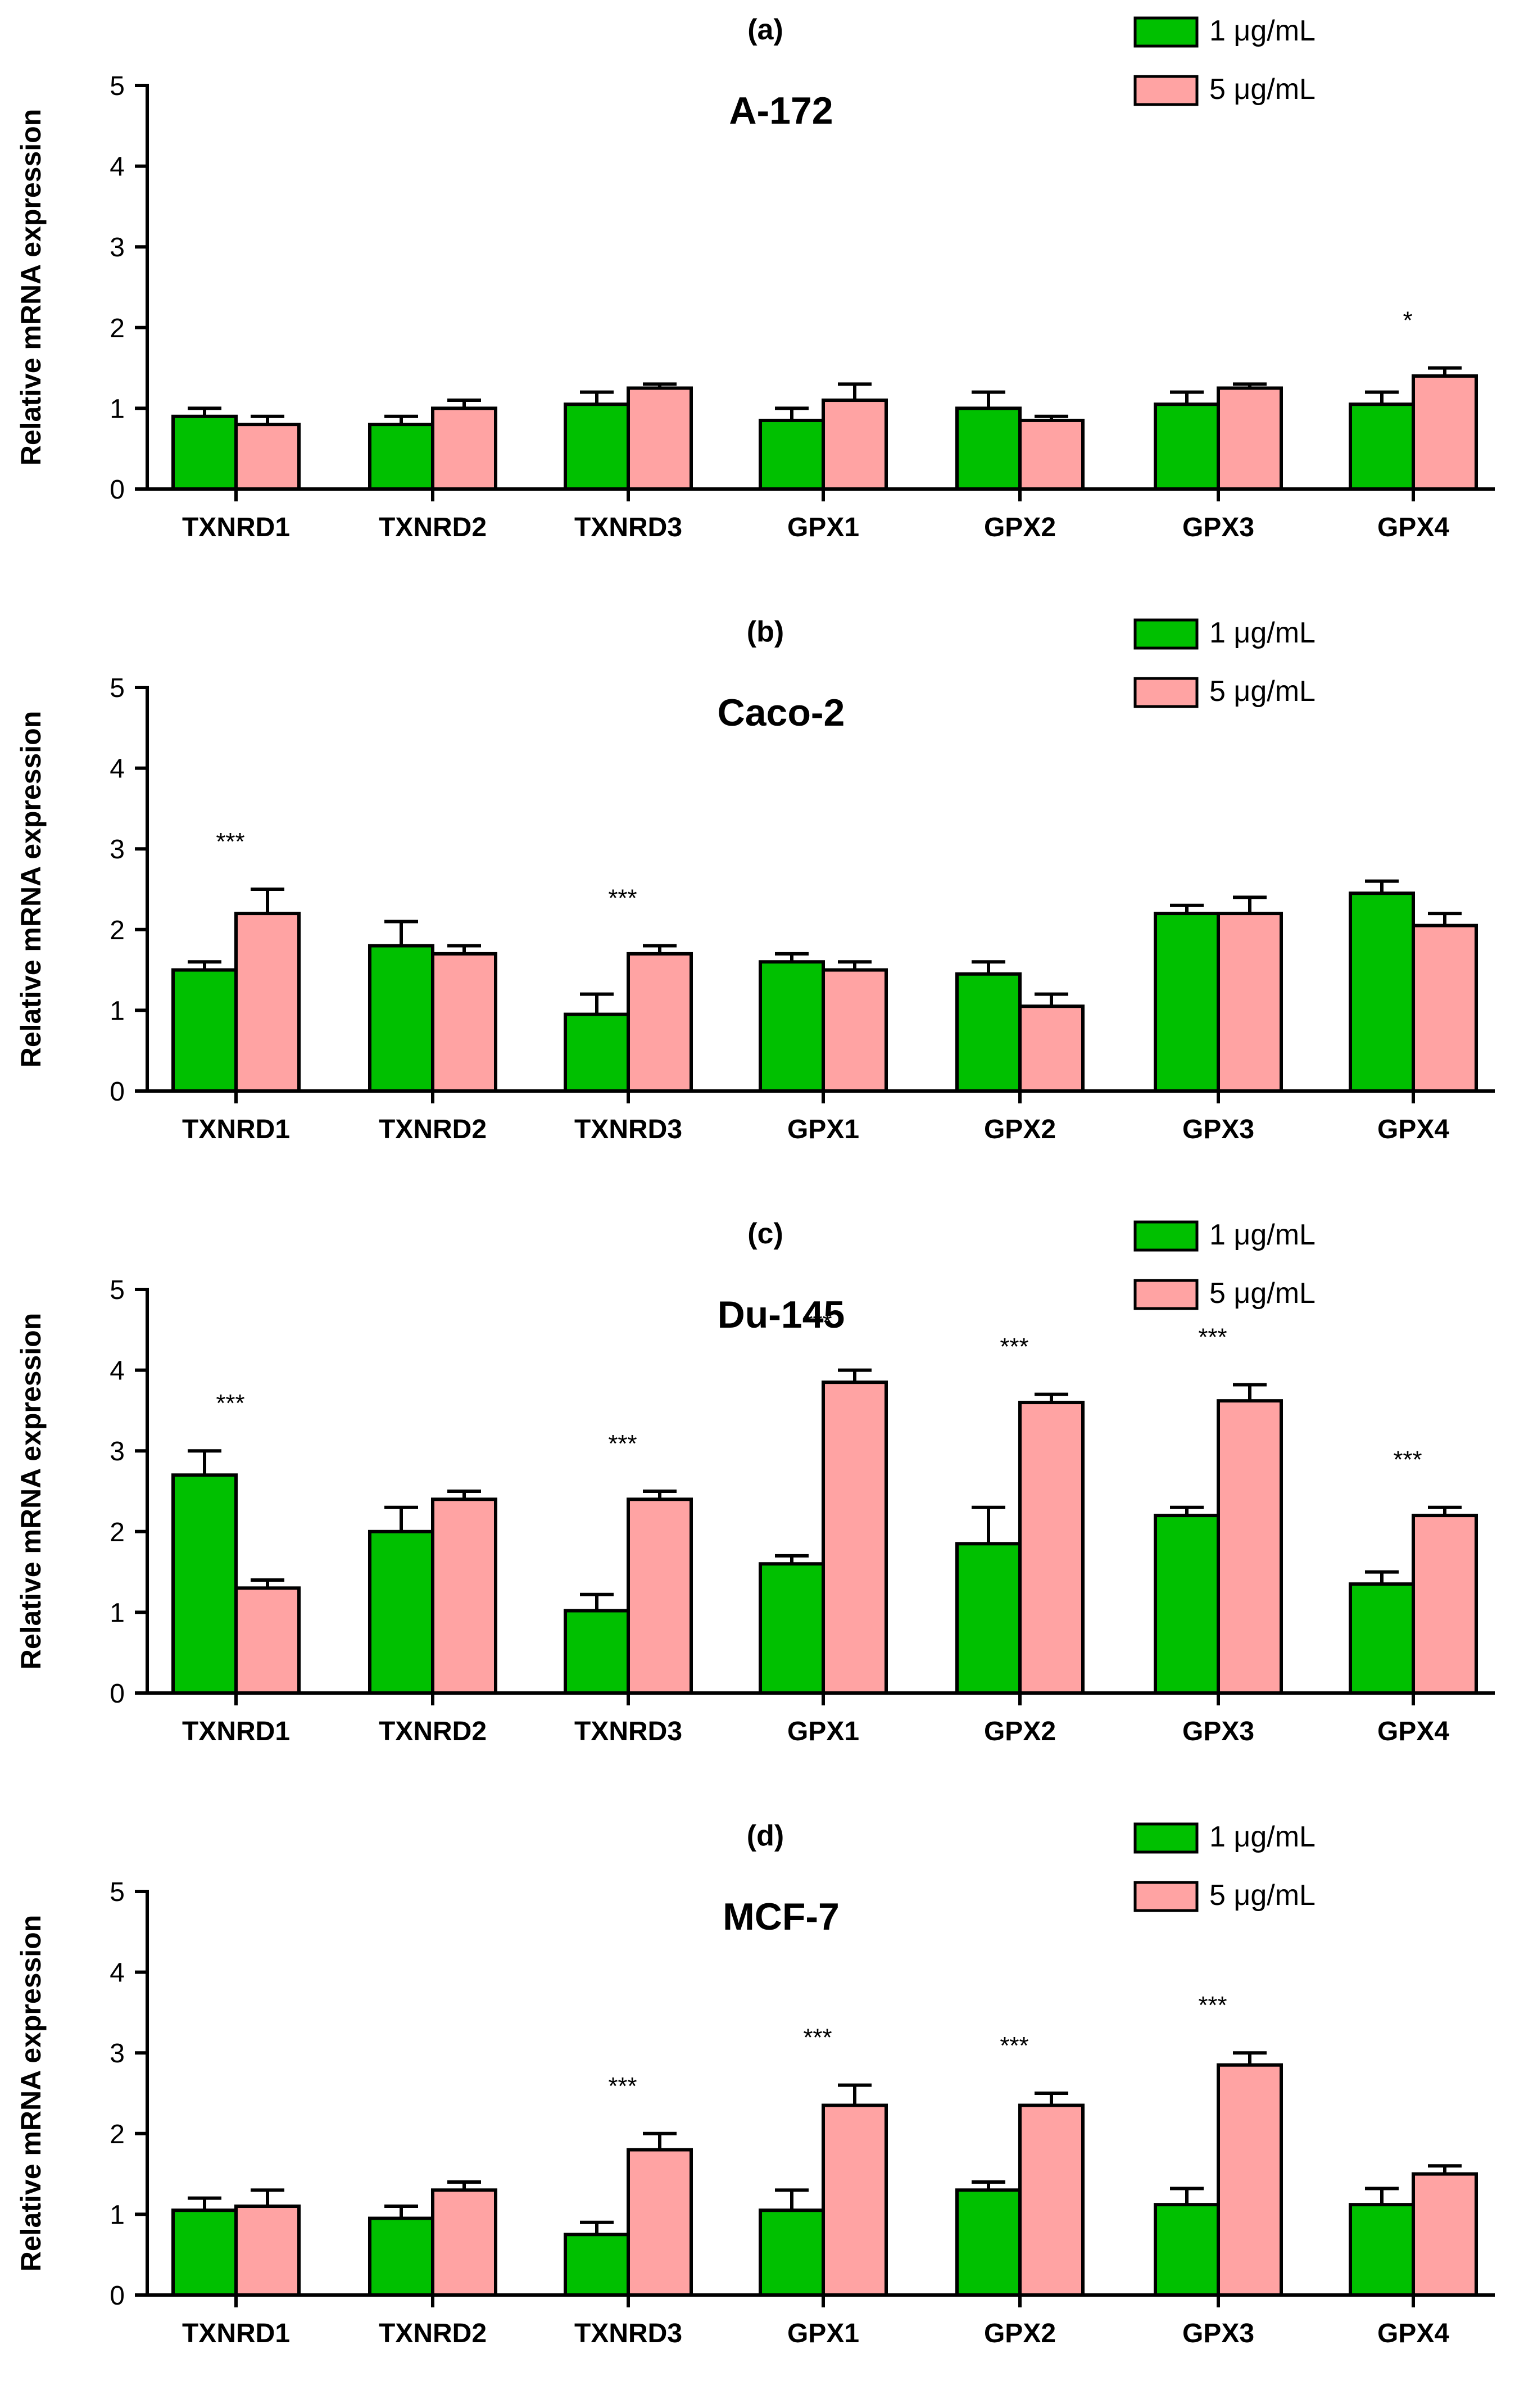 The height and width of the screenshot is (2408, 1524). I want to click on bar-group-txnrd2: TXNRD2, so click(432, 1618).